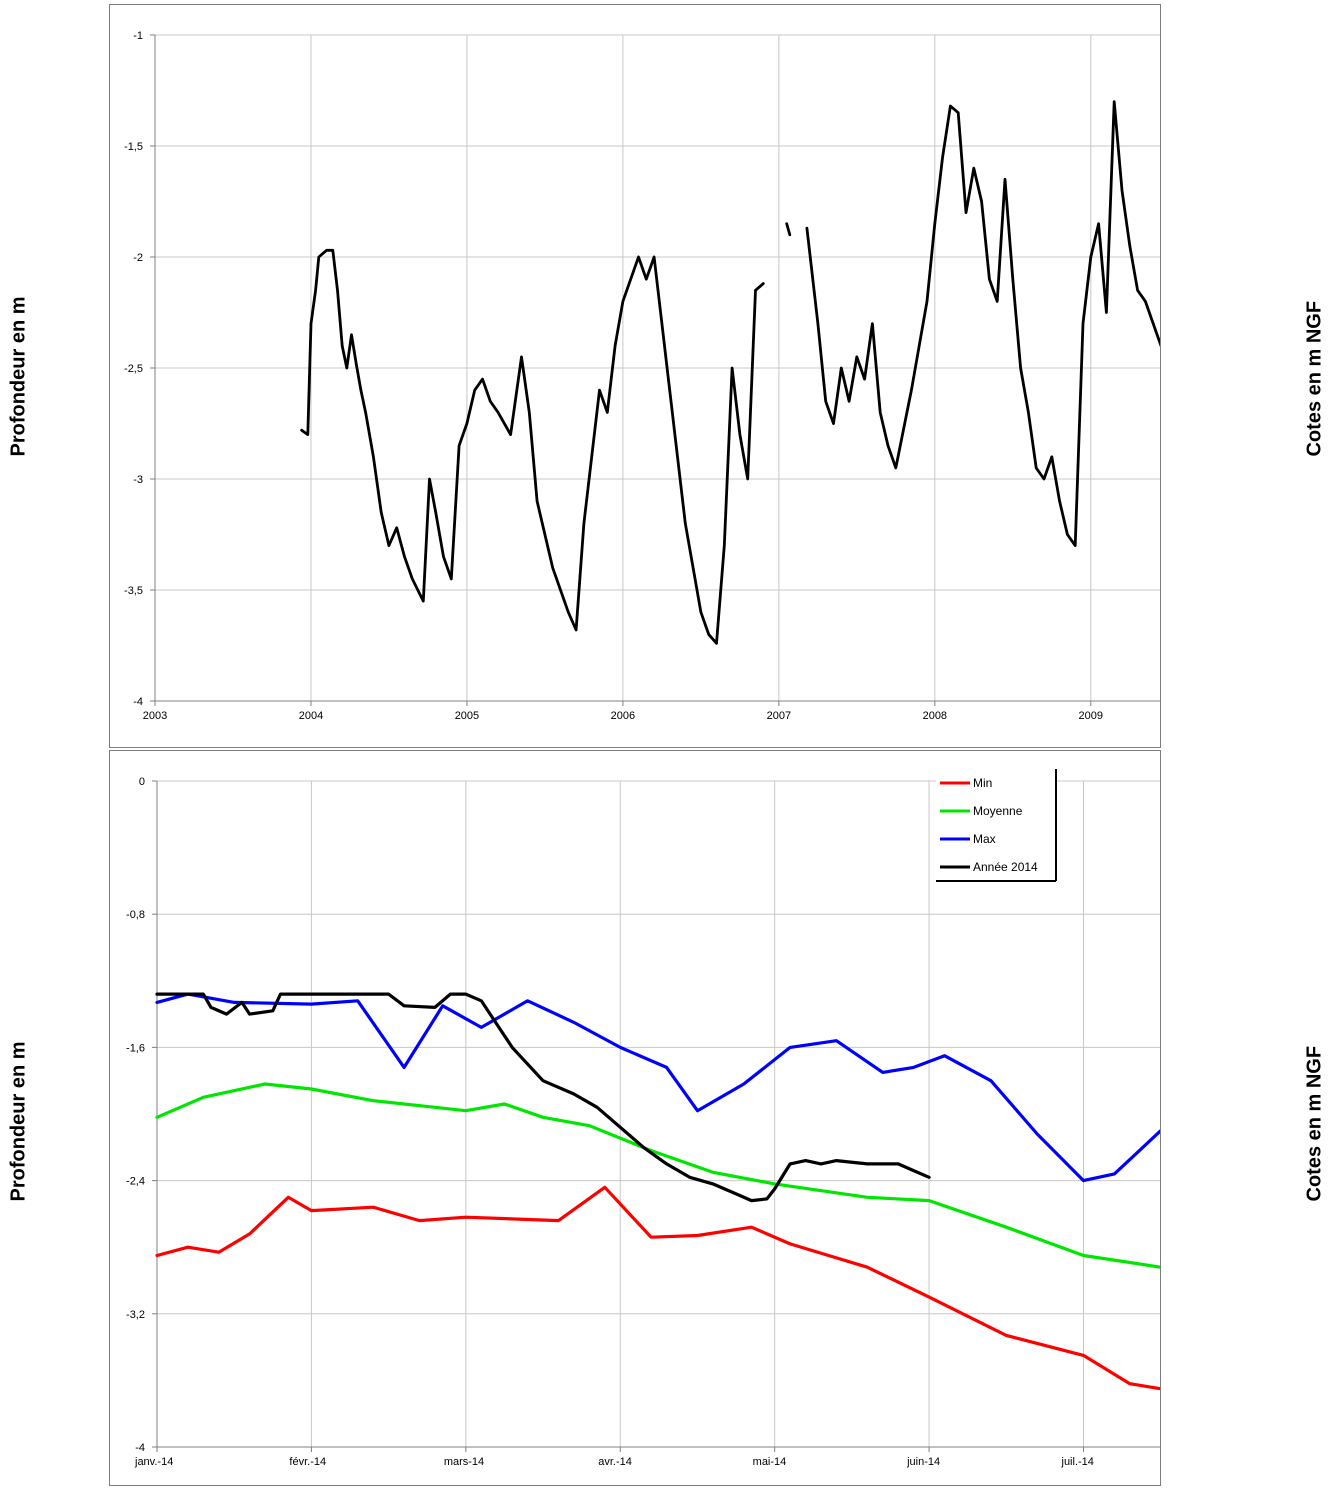 This screenshot has width=1331, height=1490. What do you see at coordinates (543, 1097) in the screenshot?
I see `series-line-ann-e-2014` at bounding box center [543, 1097].